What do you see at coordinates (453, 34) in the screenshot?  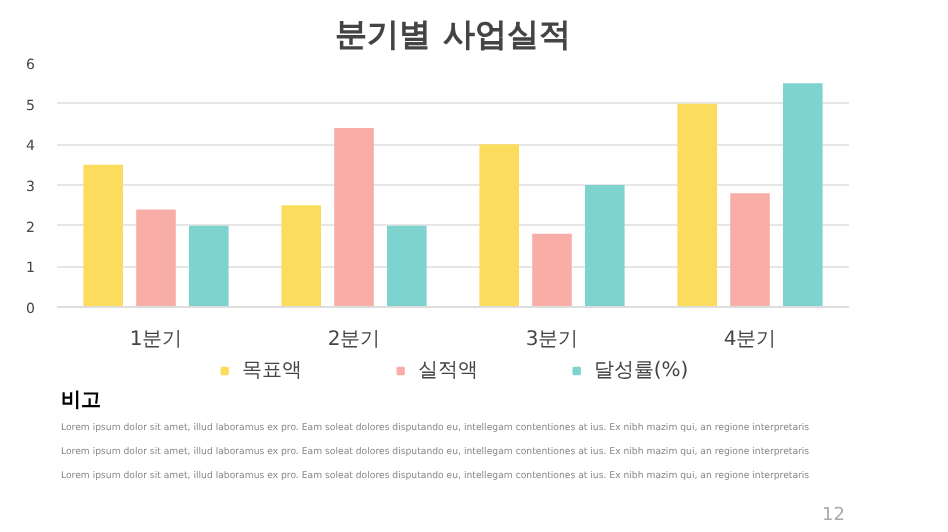 I see `chart-title: 분기별 사업실적` at bounding box center [453, 34].